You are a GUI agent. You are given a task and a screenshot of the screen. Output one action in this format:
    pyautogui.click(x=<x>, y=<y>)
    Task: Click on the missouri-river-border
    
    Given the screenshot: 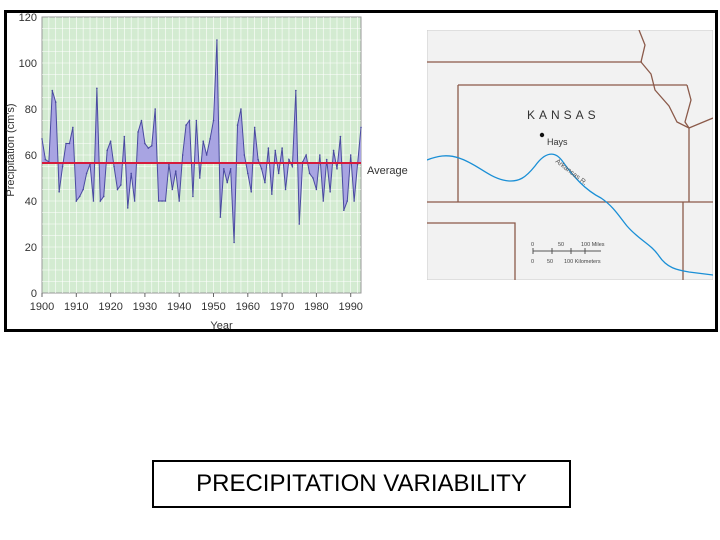 What is the action you would take?
    pyautogui.click(x=675, y=79)
    